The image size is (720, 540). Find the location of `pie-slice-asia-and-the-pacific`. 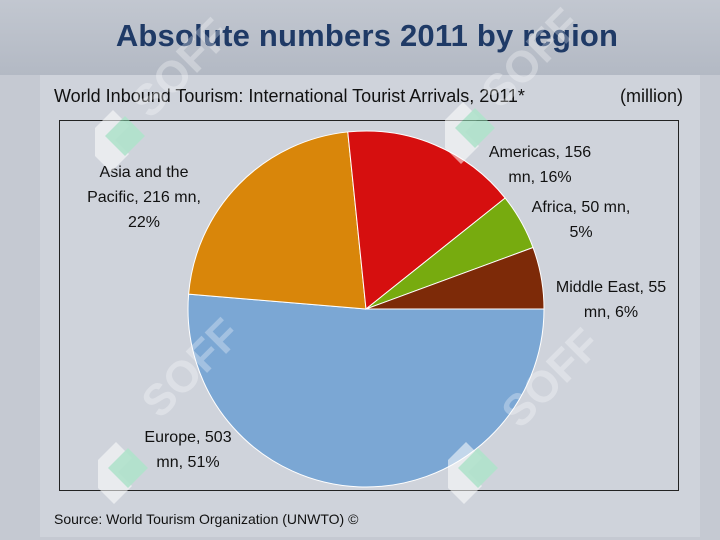

pie-slice-asia-and-the-pacific is located at coordinates (277, 220).